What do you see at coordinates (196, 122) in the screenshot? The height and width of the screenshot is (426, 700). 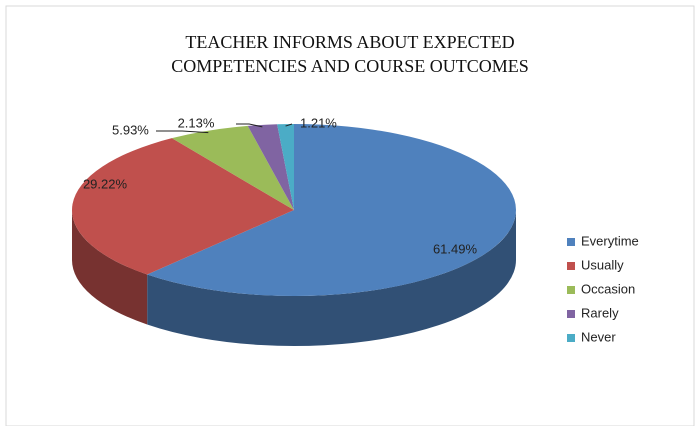 I see `data-label: 2.13%` at bounding box center [196, 122].